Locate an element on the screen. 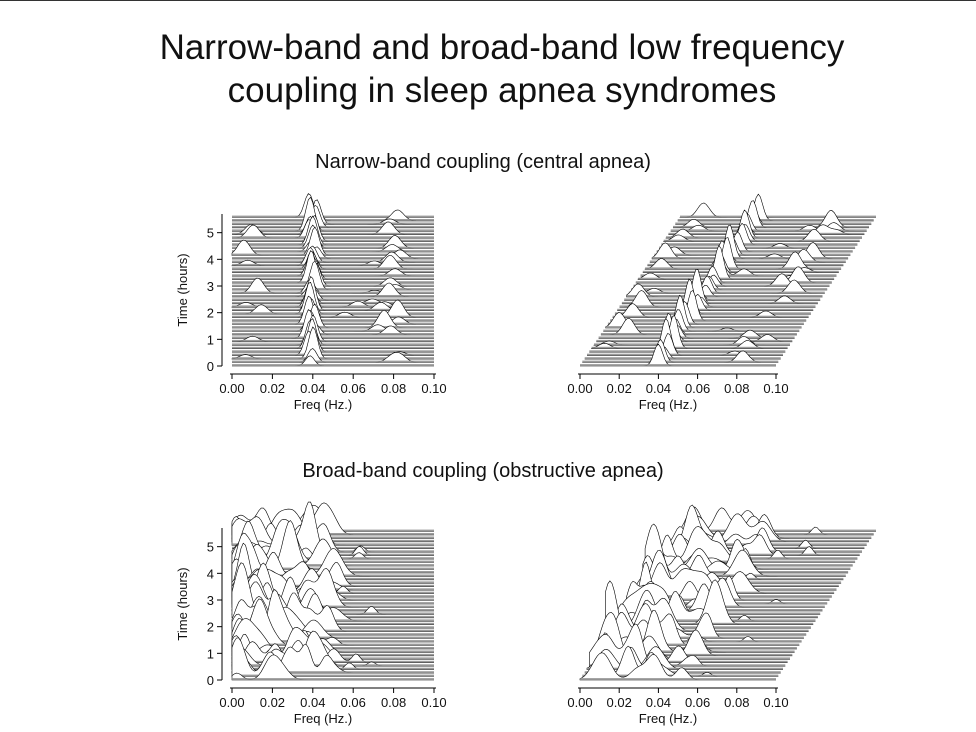 The image size is (976, 732). y-tick-label: 5 is located at coordinates (210, 547).